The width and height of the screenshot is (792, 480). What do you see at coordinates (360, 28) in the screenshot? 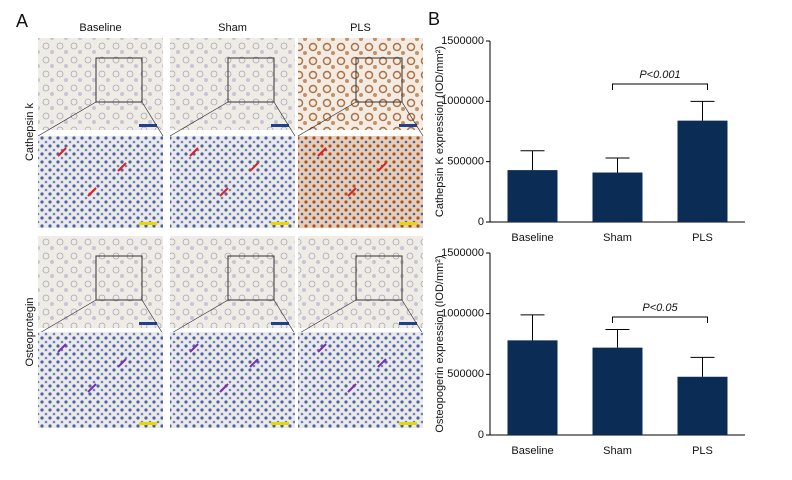
I see `column-label: PLS` at bounding box center [360, 28].